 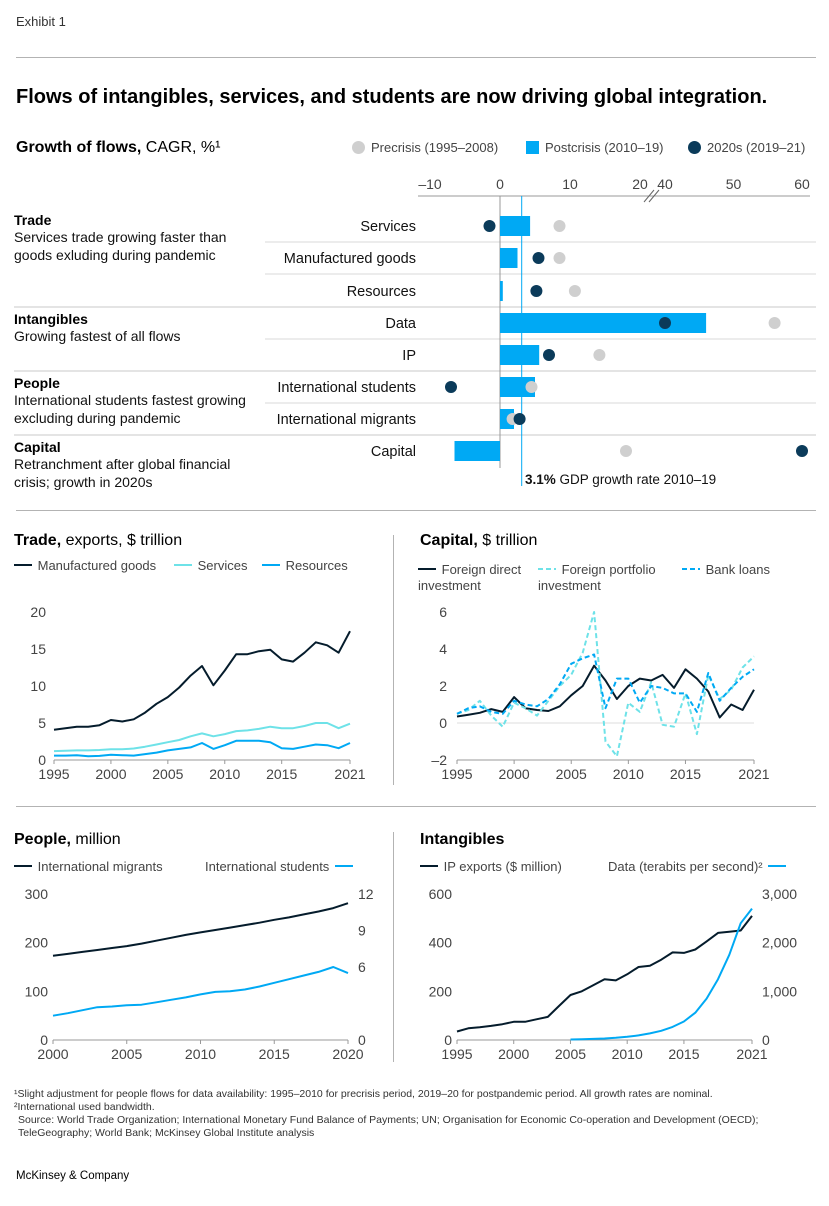 I want to click on legend-fdi: Foreign direct investment, so click(x=483, y=578).